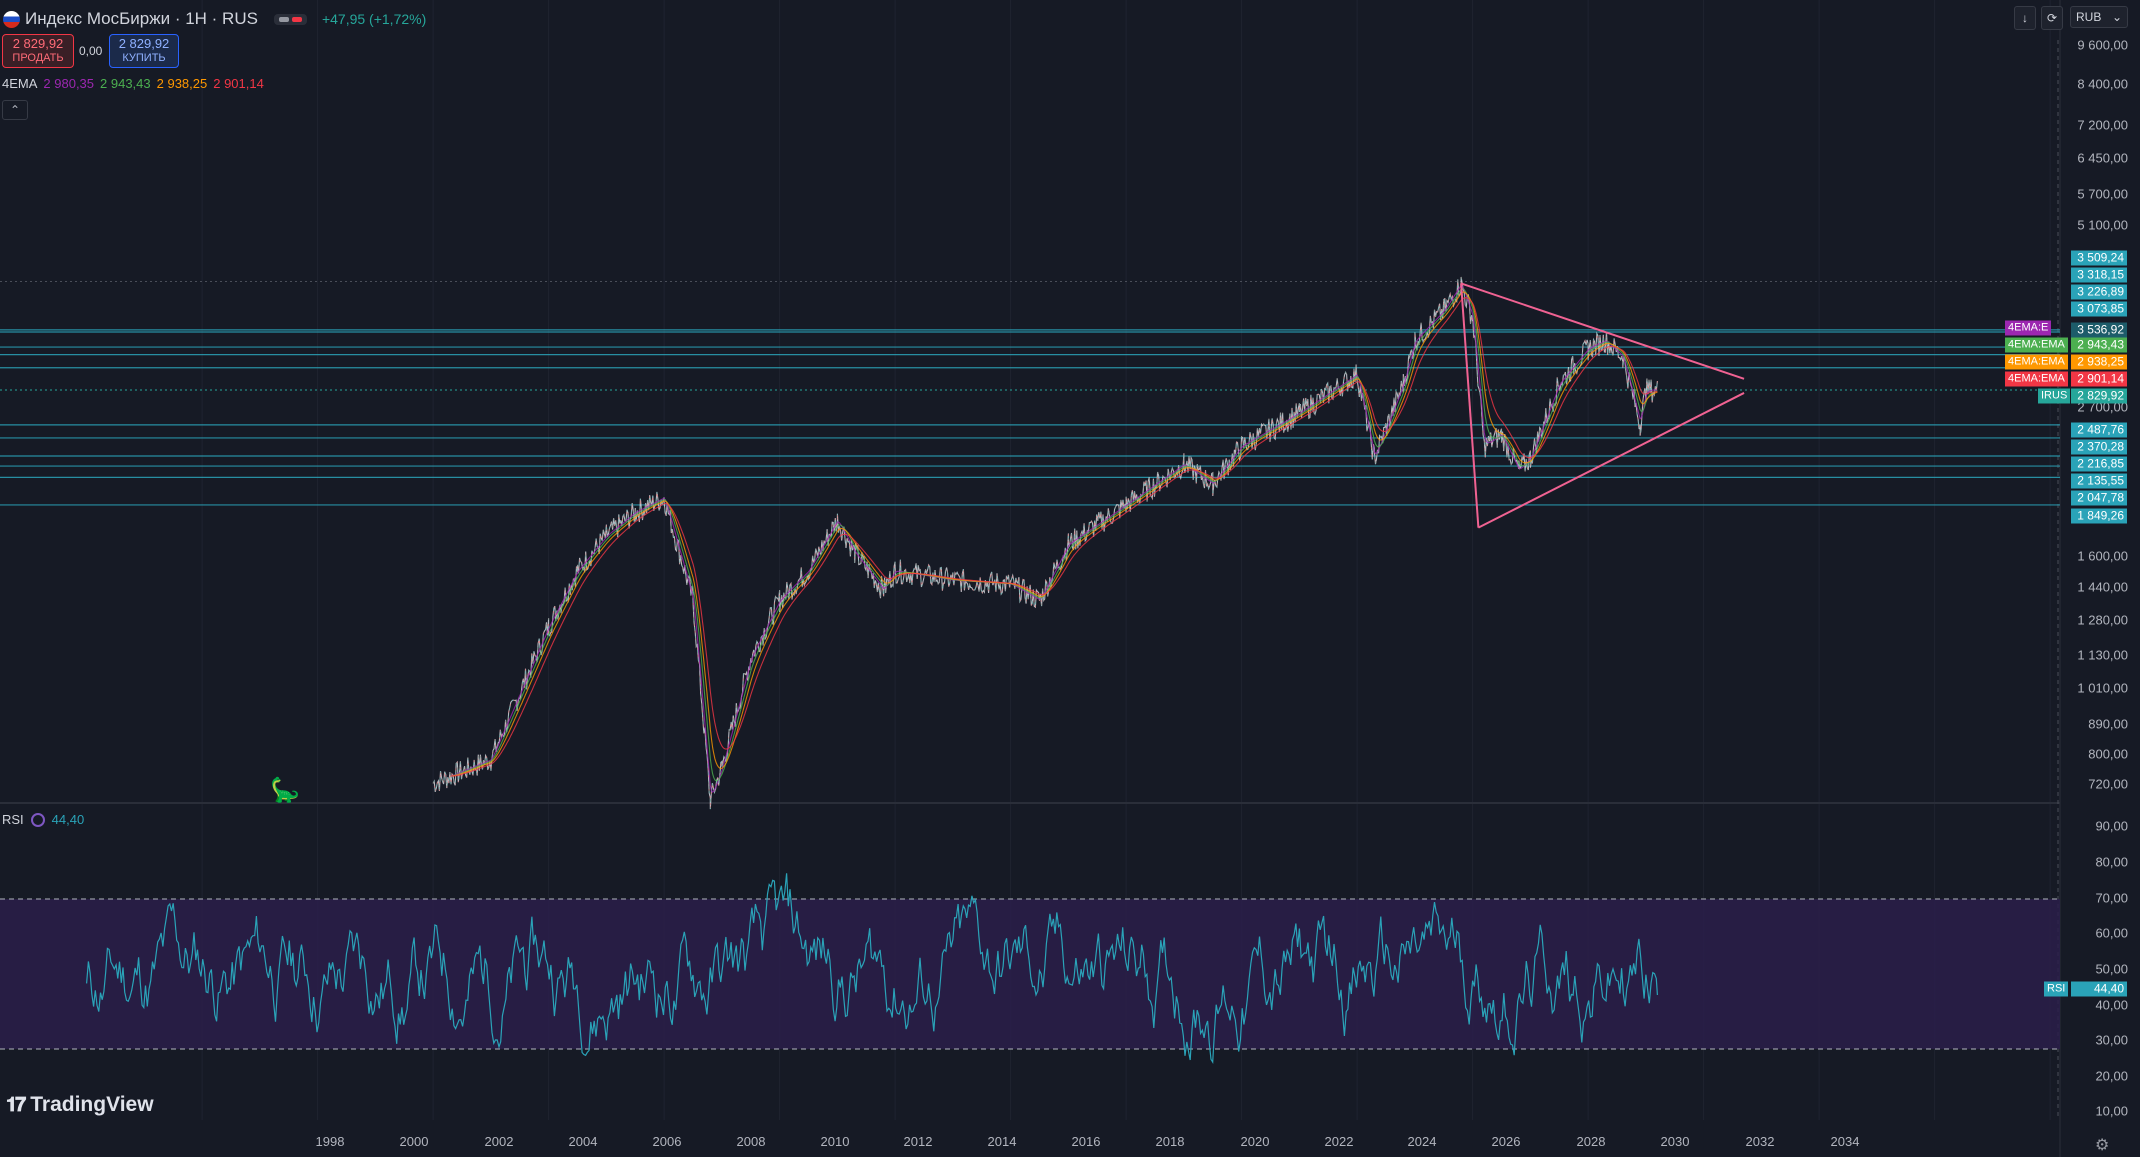  I want to click on ema-legend: 4EMA 2 980,35 2 943,43 2 938,25 2 901,14, so click(133, 83).